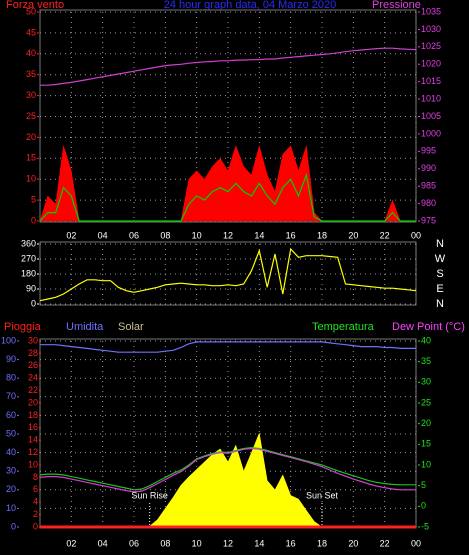 This screenshot has width=469, height=555. What do you see at coordinates (8, 340) in the screenshot?
I see `y-tick-label: 100` at bounding box center [8, 340].